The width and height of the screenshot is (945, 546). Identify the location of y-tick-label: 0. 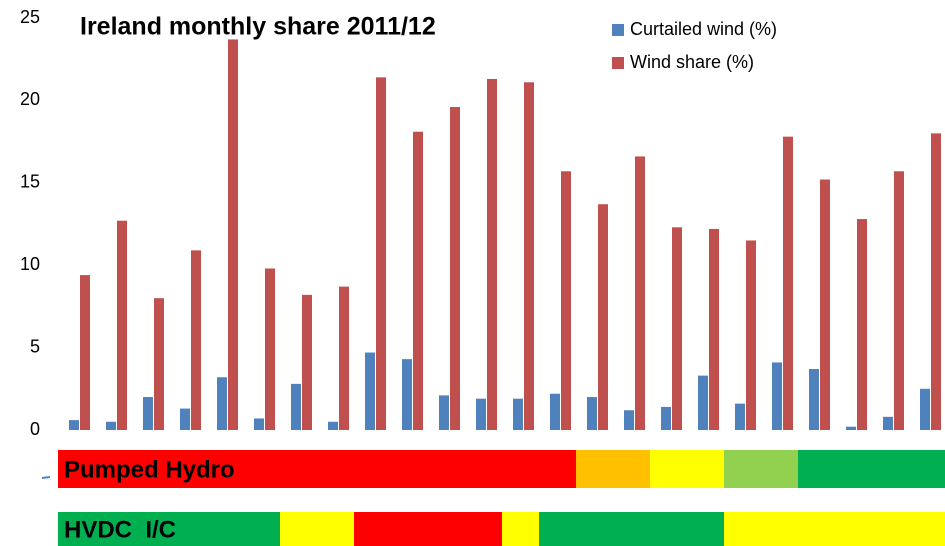
(35, 429).